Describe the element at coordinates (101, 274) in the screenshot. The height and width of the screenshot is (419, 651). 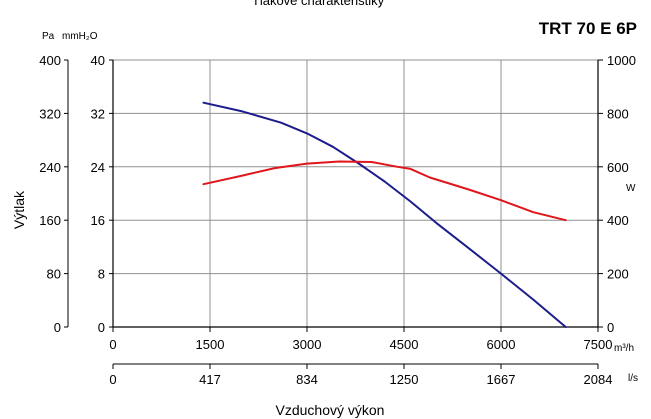
I see `y-tick-label-mmh2o: 8` at that location.